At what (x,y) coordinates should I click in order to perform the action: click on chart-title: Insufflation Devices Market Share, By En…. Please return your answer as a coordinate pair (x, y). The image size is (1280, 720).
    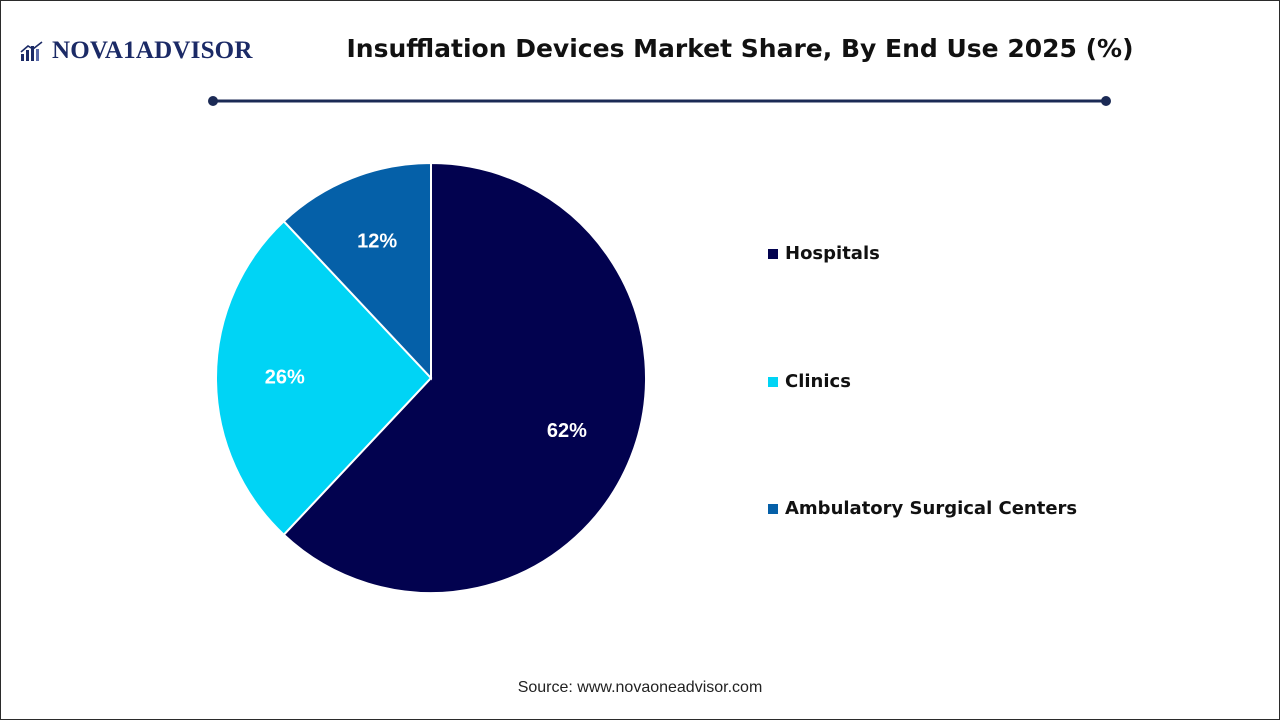
    Looking at the image, I should click on (740, 48).